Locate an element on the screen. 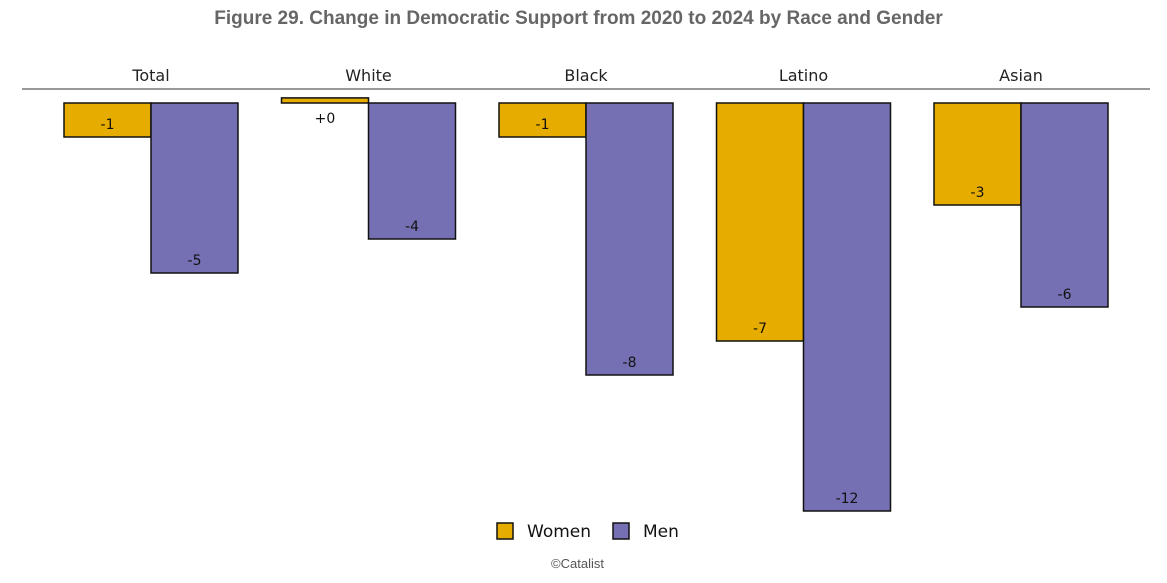 Image resolution: width=1167 pixels, height=583 pixels. value-label-women-asian: -3 is located at coordinates (978, 193).